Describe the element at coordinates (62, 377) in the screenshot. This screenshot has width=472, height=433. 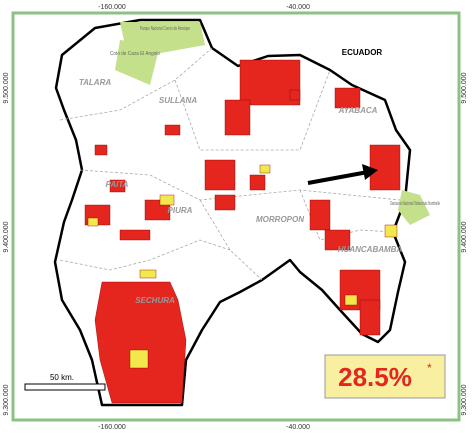
I see `scale-label: 50 km.` at that location.